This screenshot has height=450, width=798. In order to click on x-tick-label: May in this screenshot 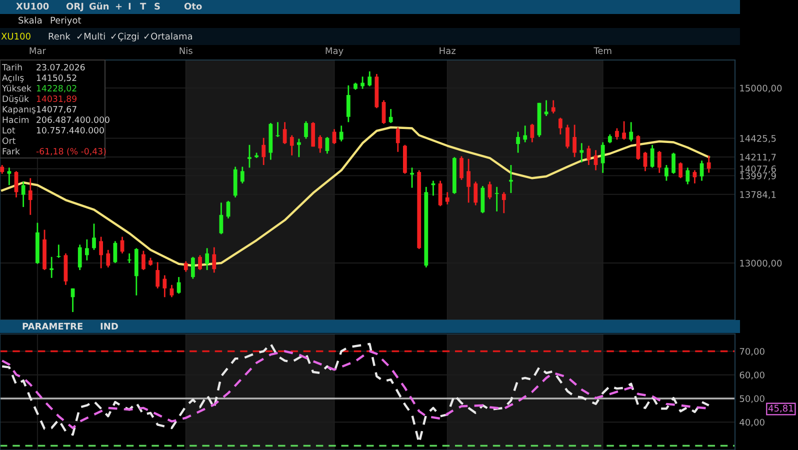, I will do `click(335, 51)`.